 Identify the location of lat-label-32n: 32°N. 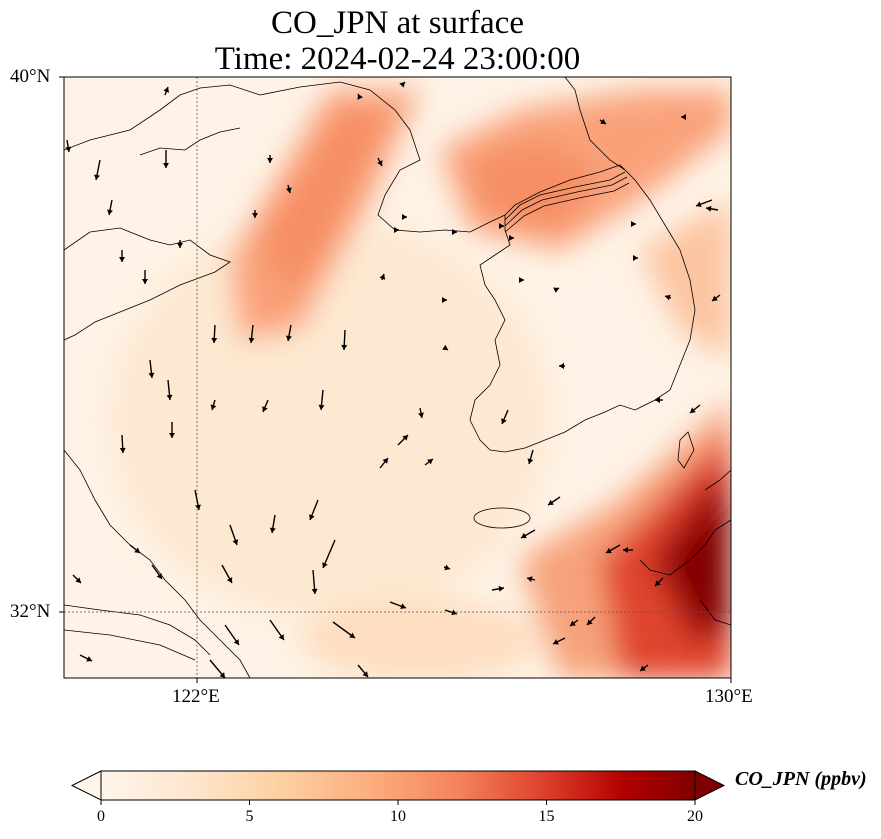
(30, 611).